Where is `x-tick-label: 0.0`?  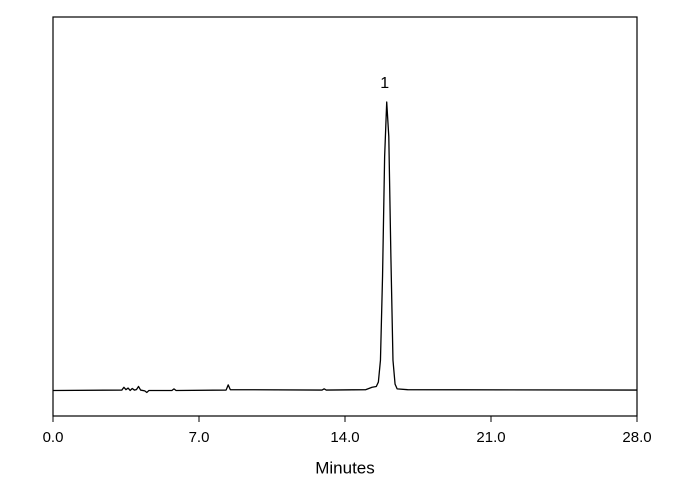
x-tick-label: 0.0 is located at coordinates (53, 437).